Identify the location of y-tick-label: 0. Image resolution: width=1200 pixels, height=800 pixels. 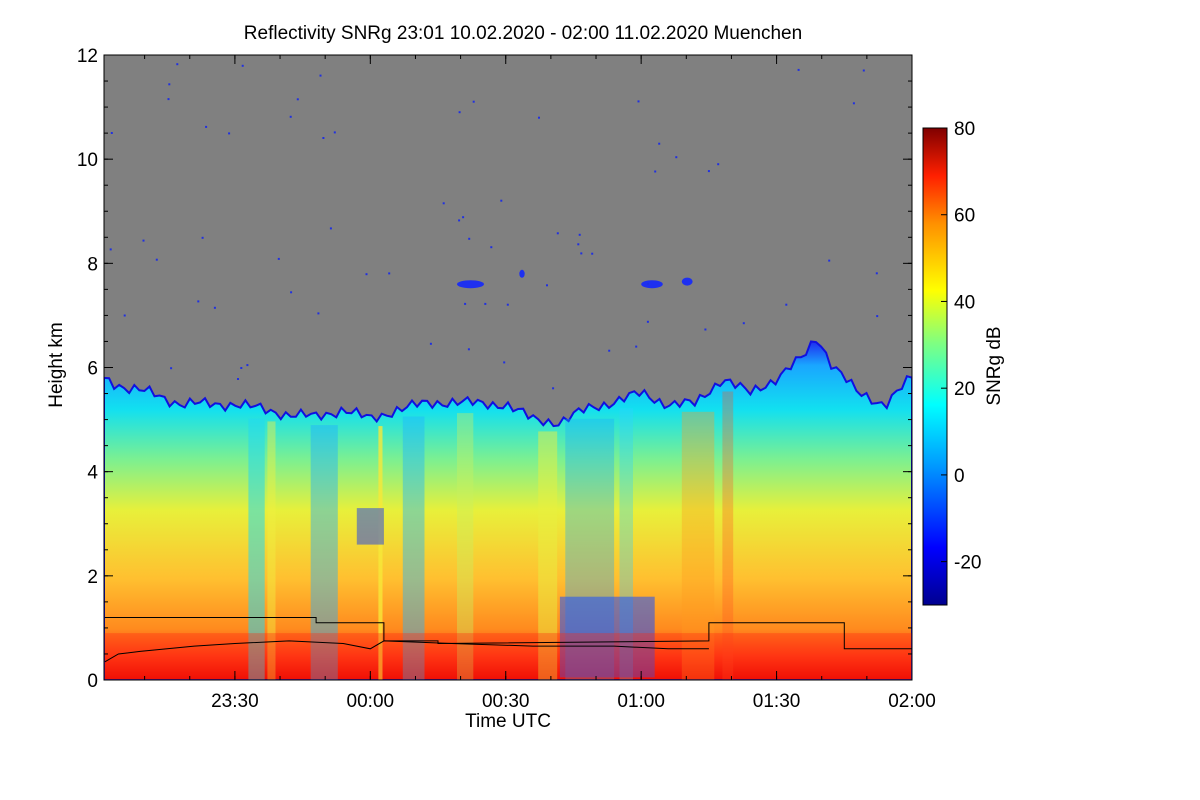
(92, 681).